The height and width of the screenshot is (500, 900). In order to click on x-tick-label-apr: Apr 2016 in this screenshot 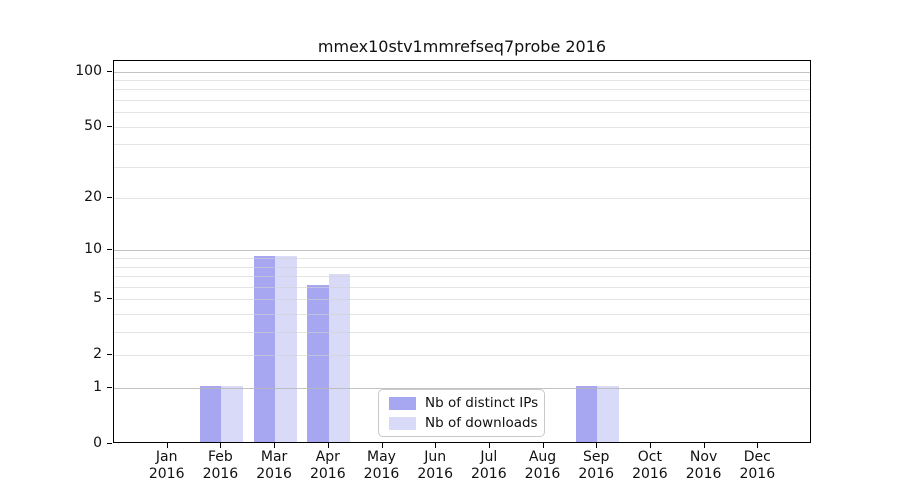, I will do `click(328, 466)`.